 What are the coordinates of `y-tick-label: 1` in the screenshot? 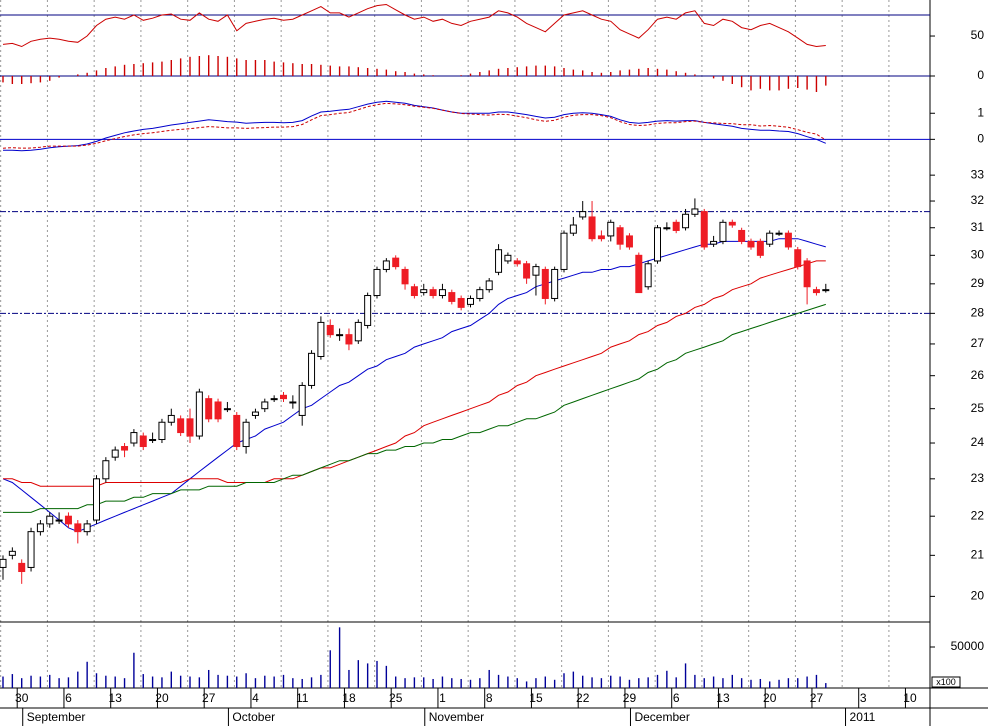 It's located at (980, 112).